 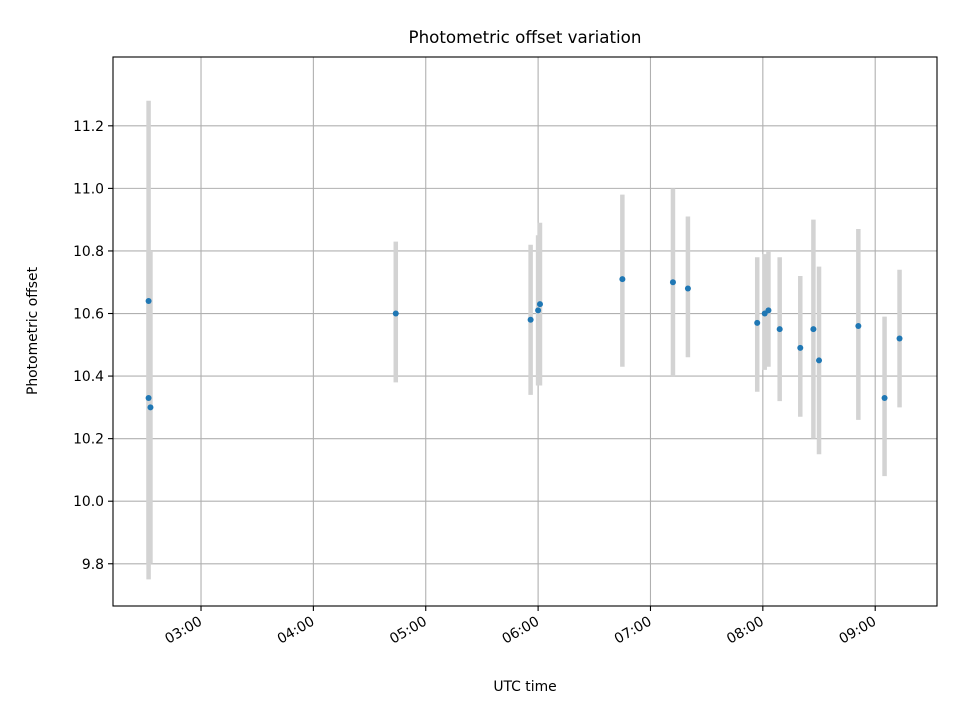 What do you see at coordinates (33, 330) in the screenshot?
I see `y-axis-label: Photometric offset` at bounding box center [33, 330].